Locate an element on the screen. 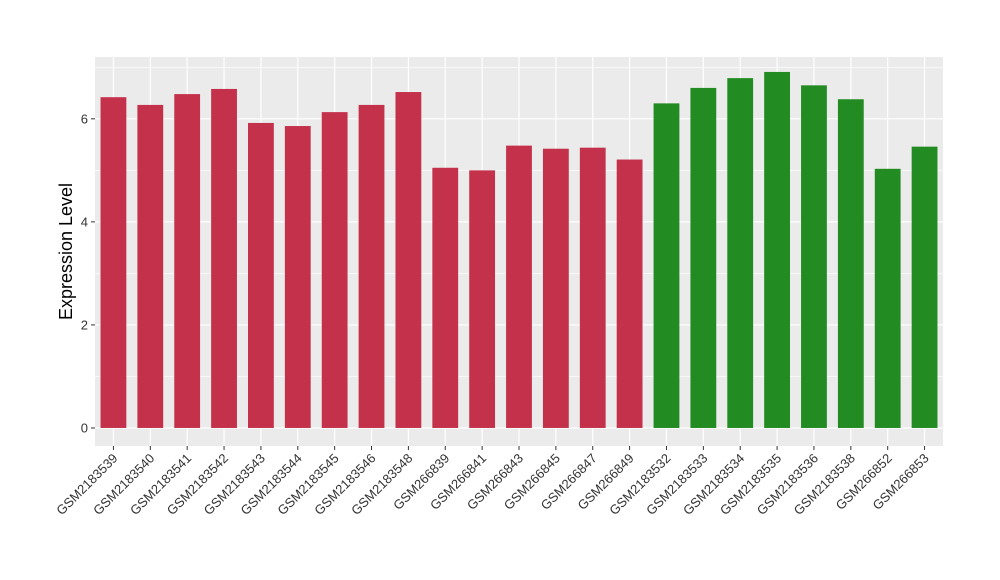 The image size is (1000, 580). y-tick-label: 6 is located at coordinates (84, 118).